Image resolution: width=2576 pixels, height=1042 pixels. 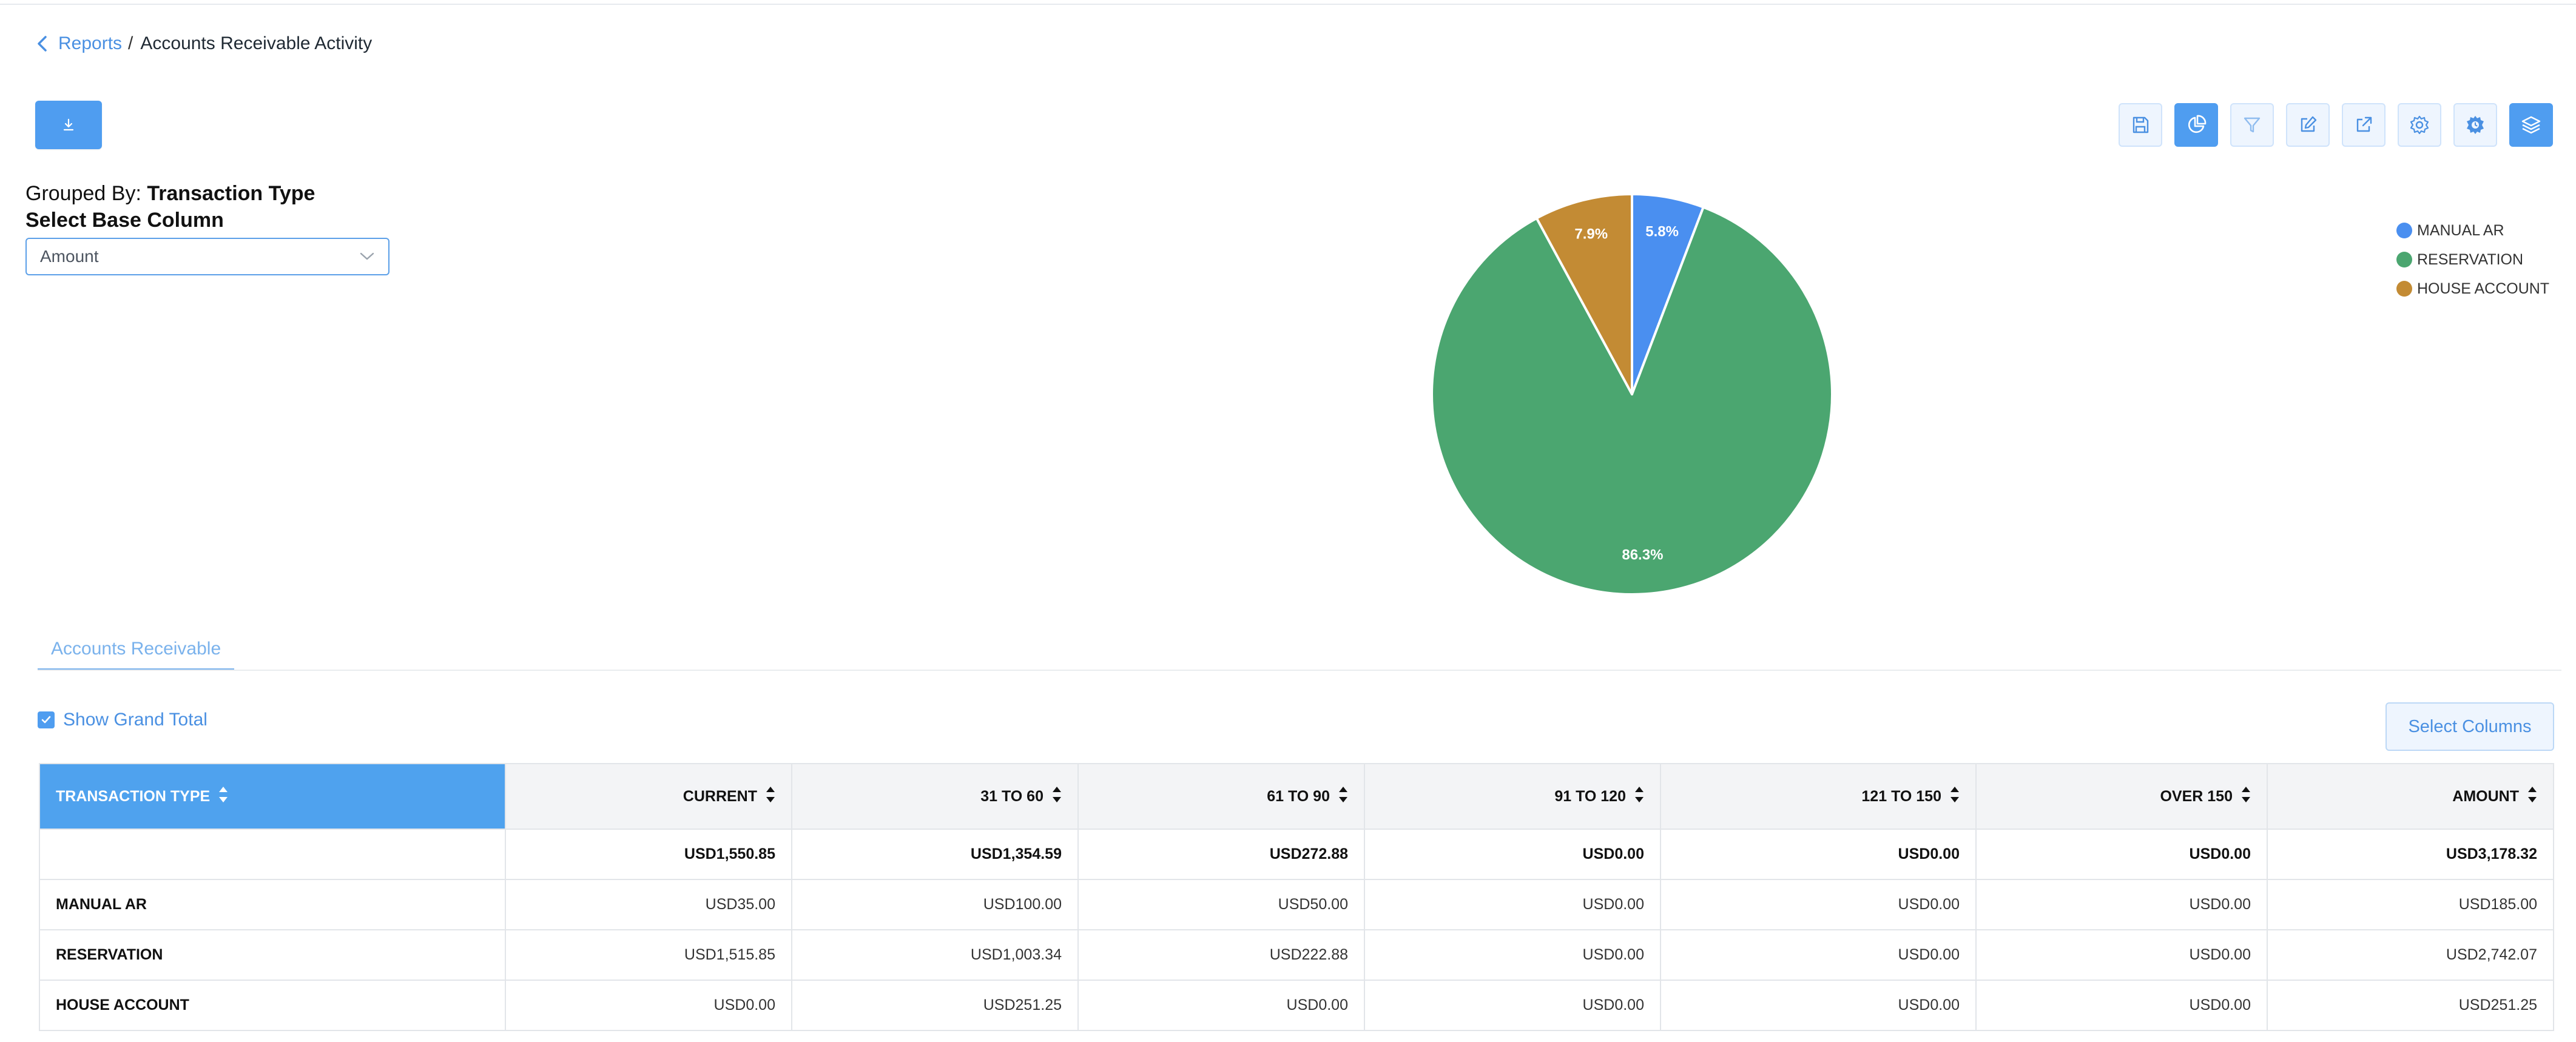 What do you see at coordinates (83, 193) in the screenshot?
I see `grouped-by-prefix: Grouped By:` at bounding box center [83, 193].